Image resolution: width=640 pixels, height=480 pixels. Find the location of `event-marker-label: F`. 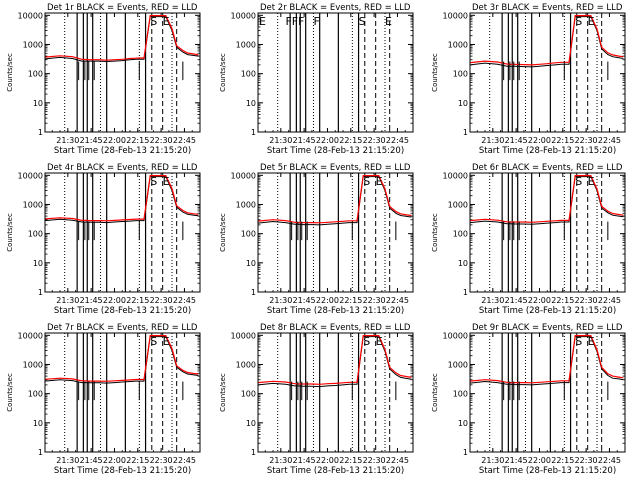

event-marker-label: F is located at coordinates (288, 21).